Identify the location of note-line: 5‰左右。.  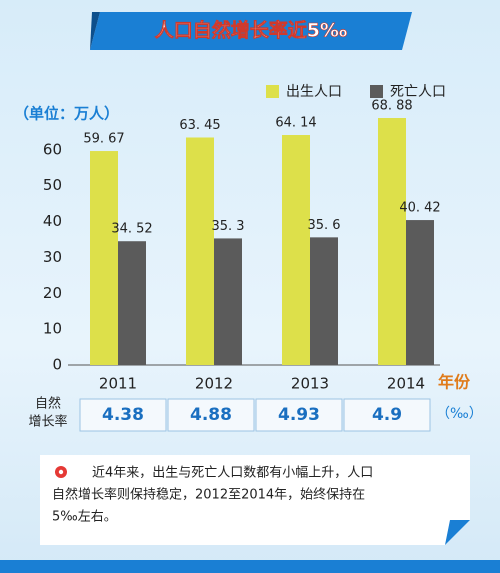
(84, 517).